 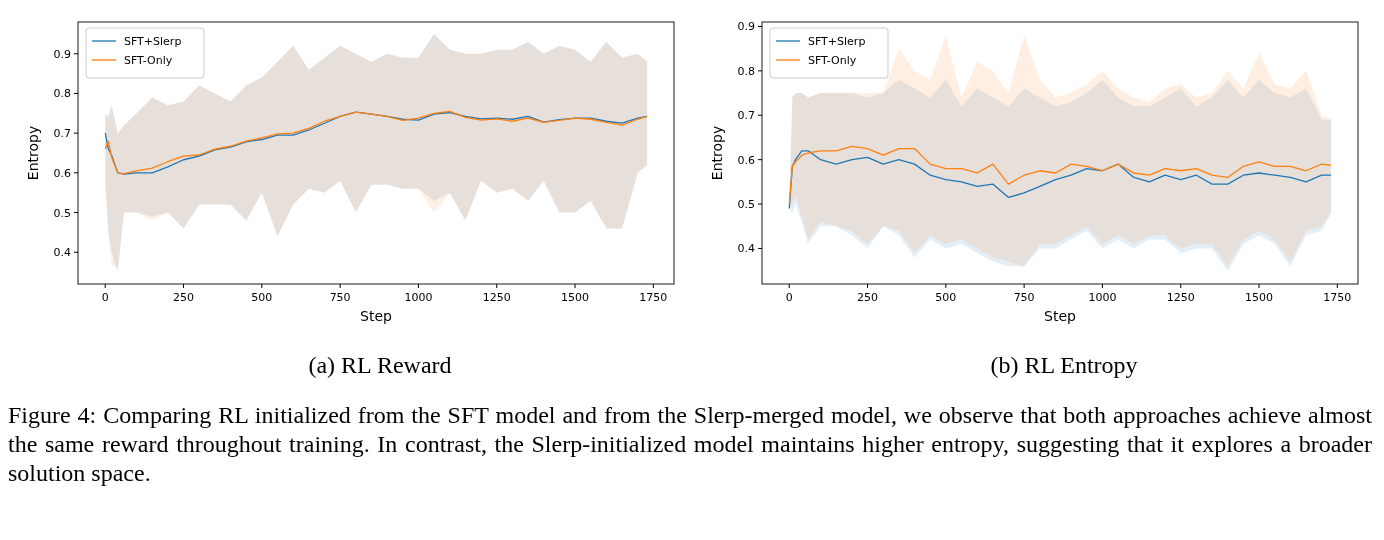 What do you see at coordinates (380, 365) in the screenshot?
I see `text: (a) RL Reward` at bounding box center [380, 365].